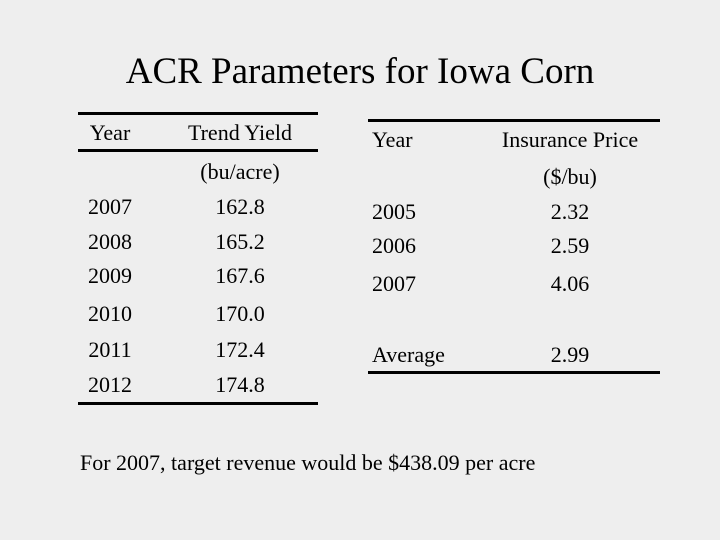  What do you see at coordinates (110, 275) in the screenshot?
I see `cell: 2009` at bounding box center [110, 275].